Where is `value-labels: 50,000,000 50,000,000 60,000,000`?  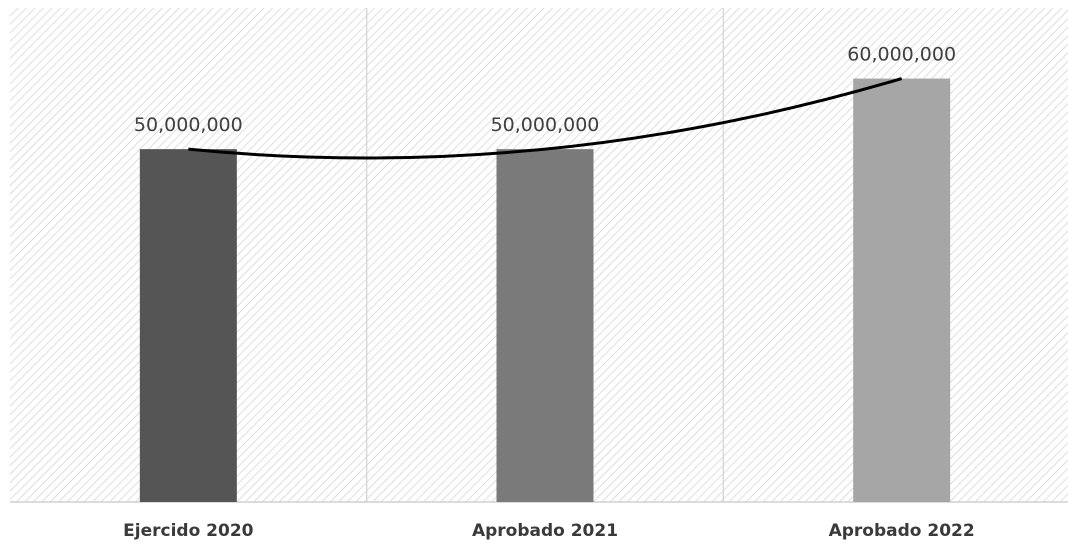 value-labels: 50,000,000 50,000,000 60,000,000 is located at coordinates (545, 90).